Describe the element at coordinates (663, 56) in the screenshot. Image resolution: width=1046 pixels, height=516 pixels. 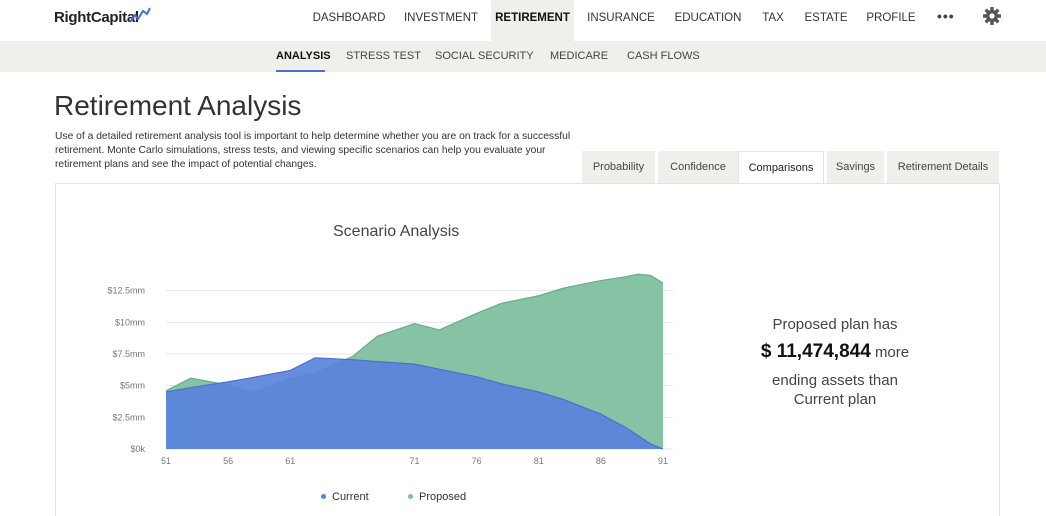
I see `subnav-cash-flows: CASH FLOWS` at that location.